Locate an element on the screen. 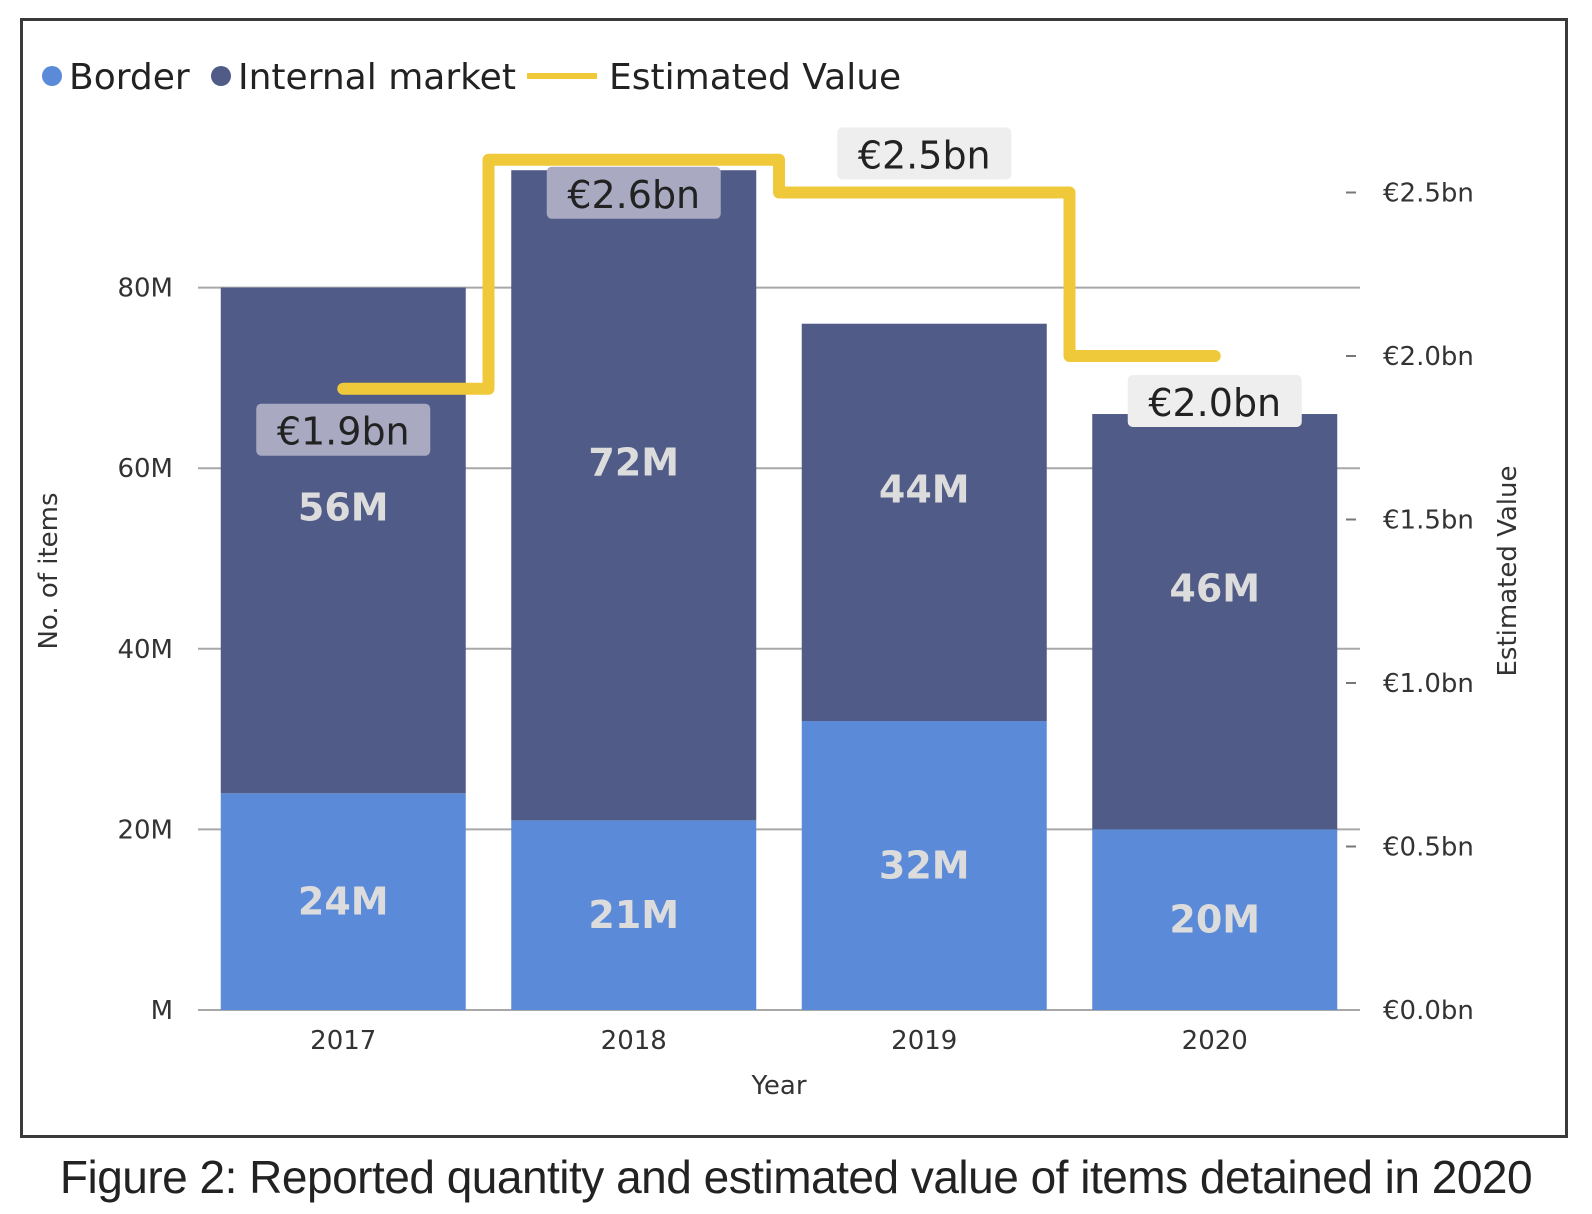  line-value-label: €2.0bn is located at coordinates (1214, 403).